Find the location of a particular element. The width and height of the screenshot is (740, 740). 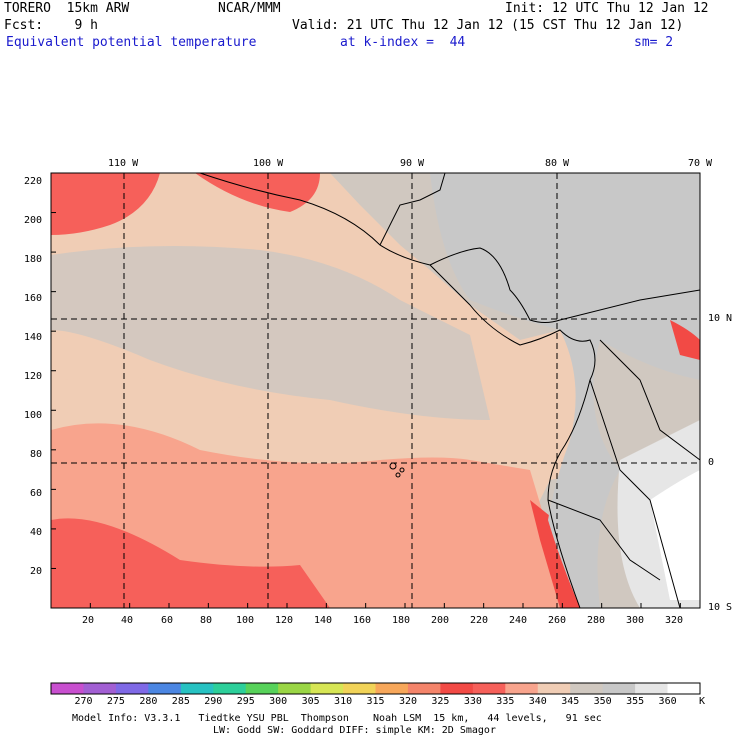

field-red-n is located at coordinates (257, 192).